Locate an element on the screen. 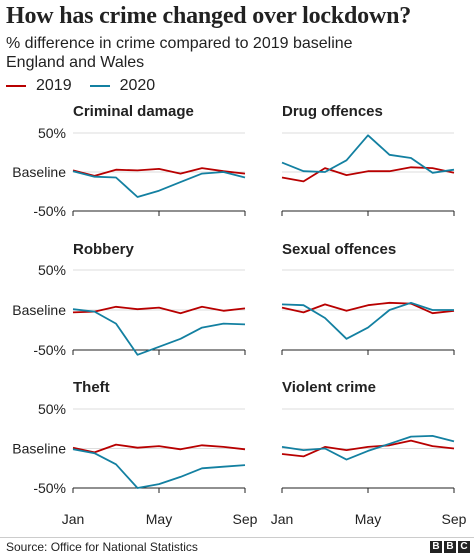 The image size is (474, 556). legend-item-2020: 2020 is located at coordinates (122, 86).